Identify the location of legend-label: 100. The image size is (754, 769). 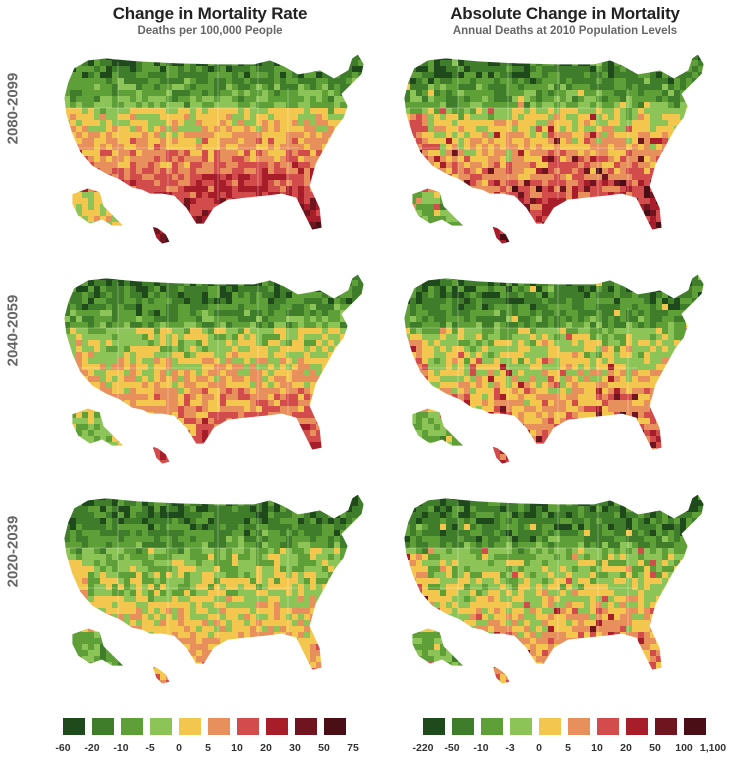
(684, 748).